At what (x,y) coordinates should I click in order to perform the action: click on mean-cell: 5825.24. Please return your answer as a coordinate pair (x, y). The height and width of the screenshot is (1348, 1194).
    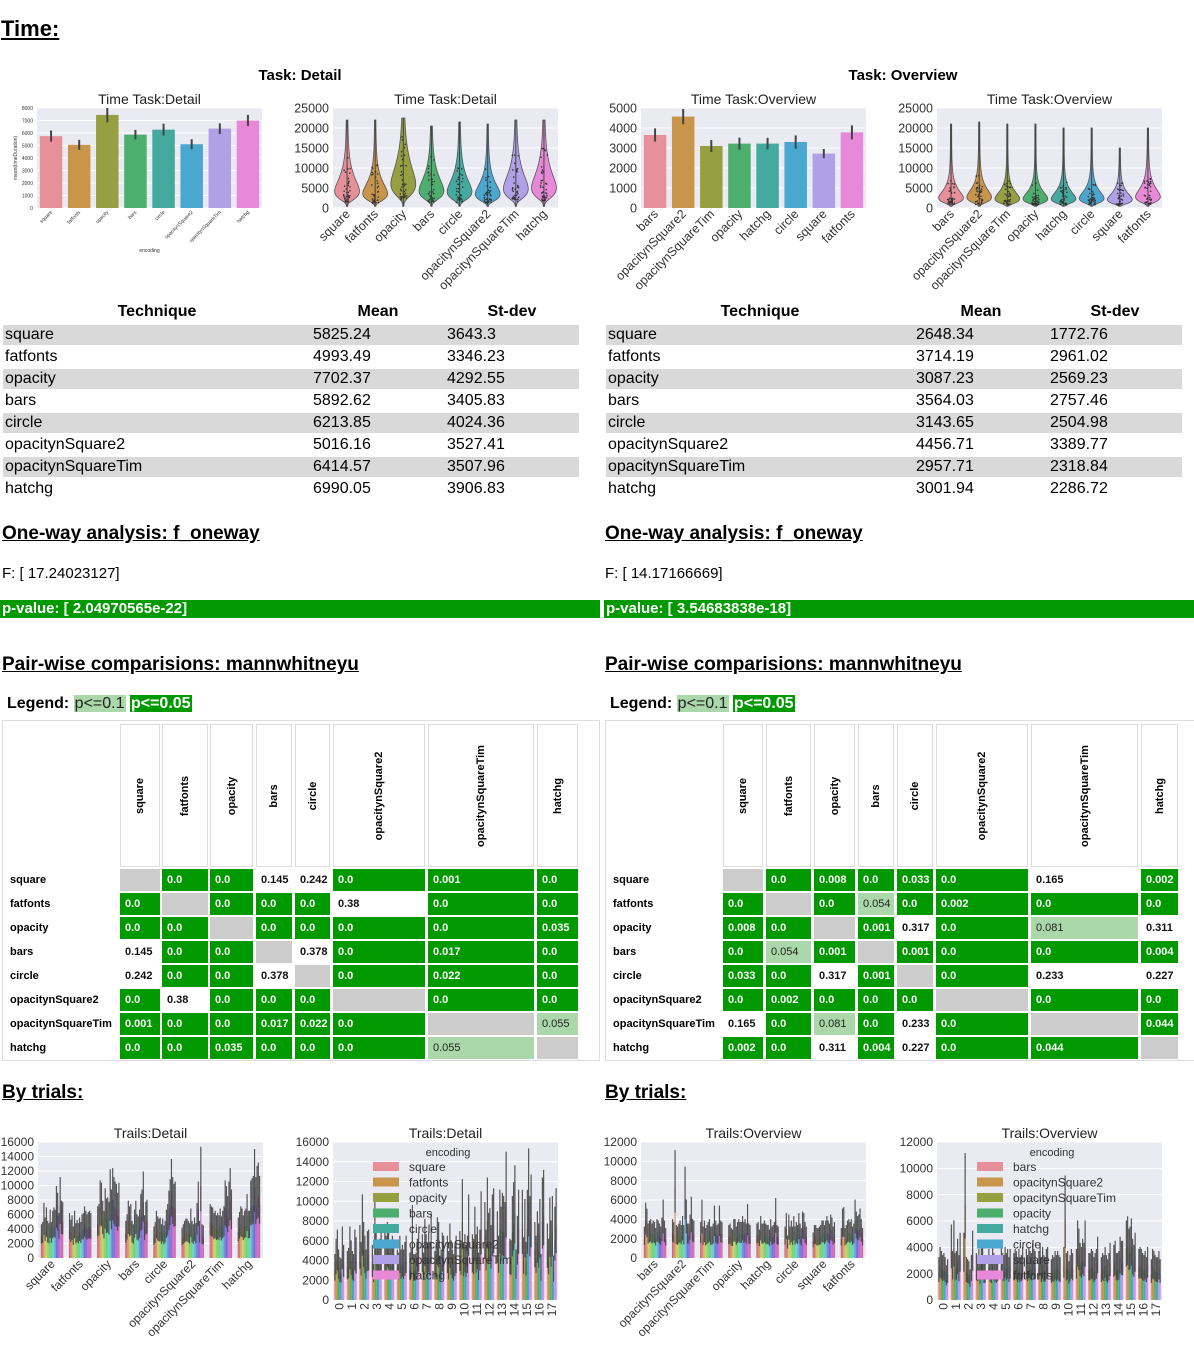
    Looking at the image, I should click on (342, 334).